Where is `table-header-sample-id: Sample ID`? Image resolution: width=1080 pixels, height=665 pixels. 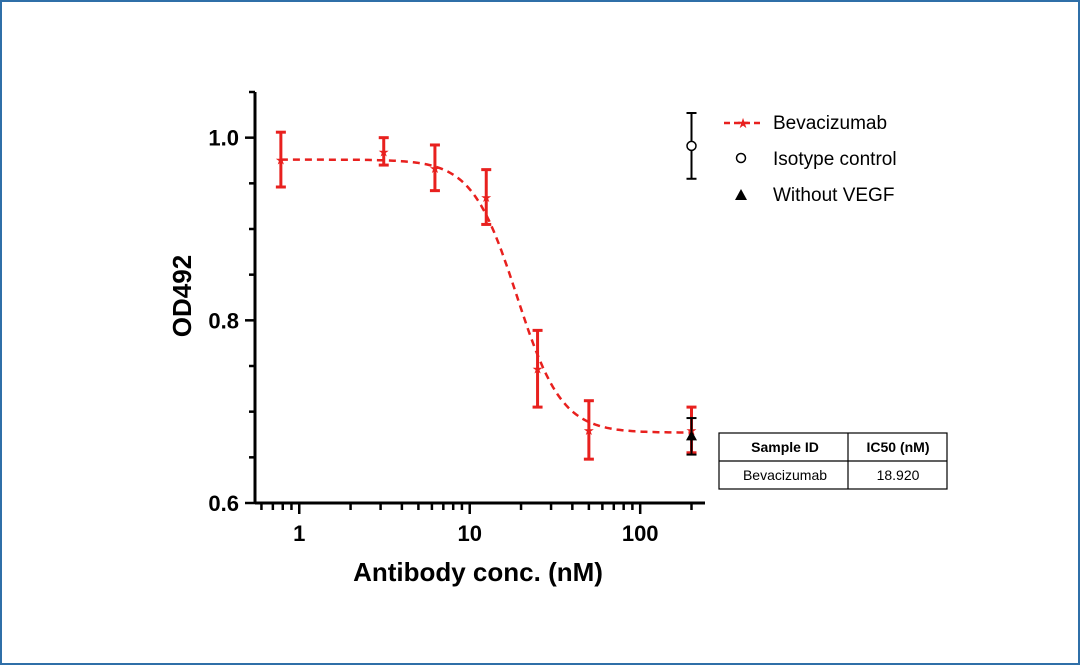
table-header-sample-id: Sample ID is located at coordinates (785, 447).